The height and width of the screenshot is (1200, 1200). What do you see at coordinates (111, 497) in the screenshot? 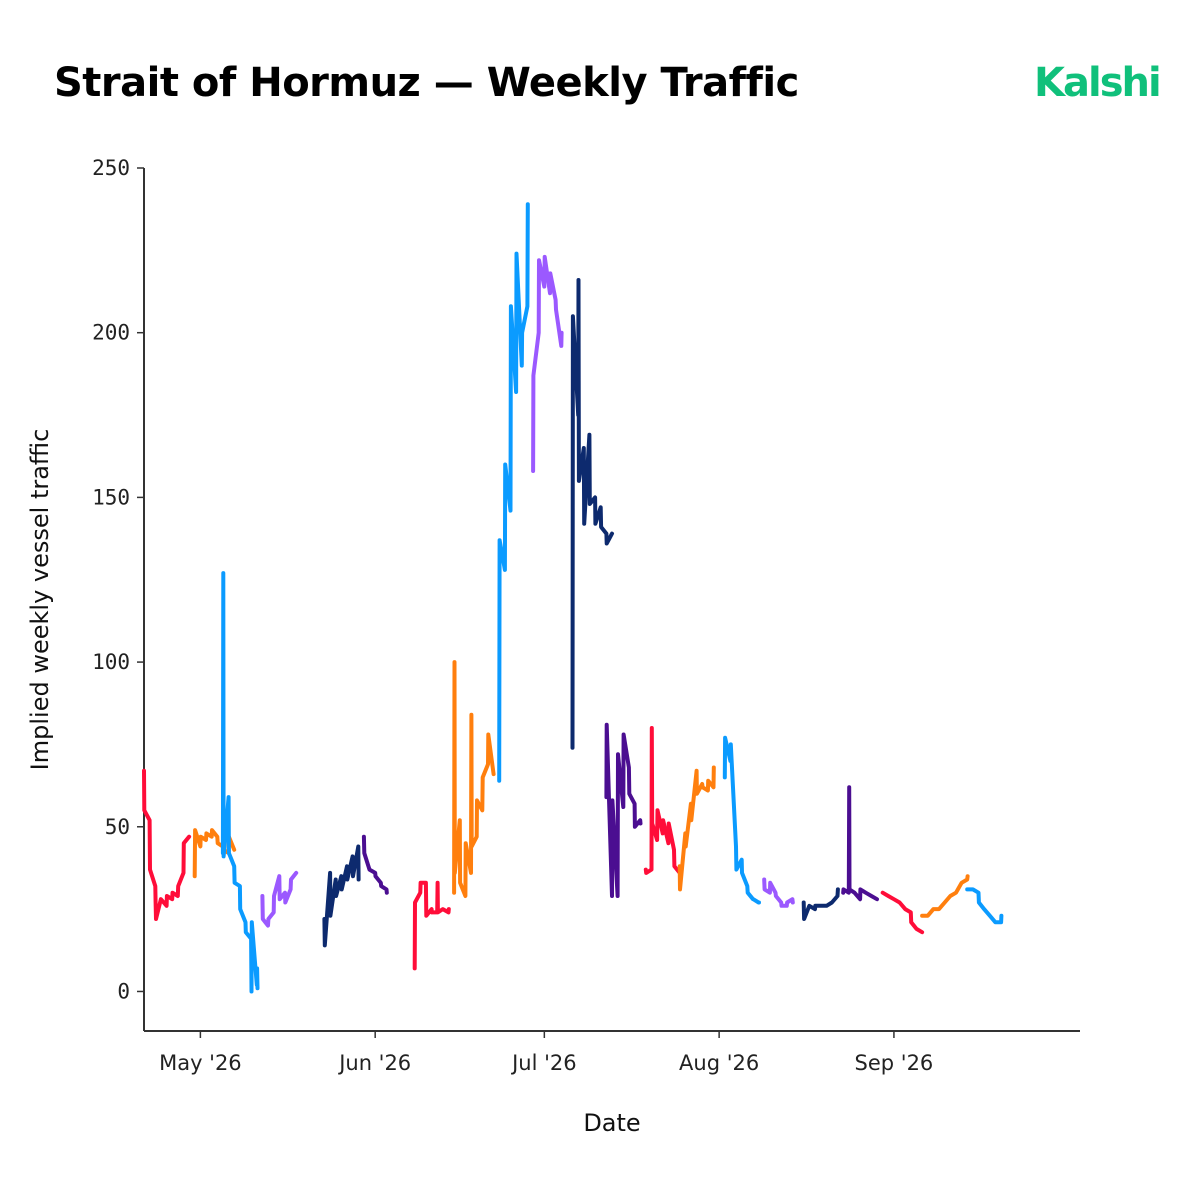
I see `y-tick-label: 150` at bounding box center [111, 497].